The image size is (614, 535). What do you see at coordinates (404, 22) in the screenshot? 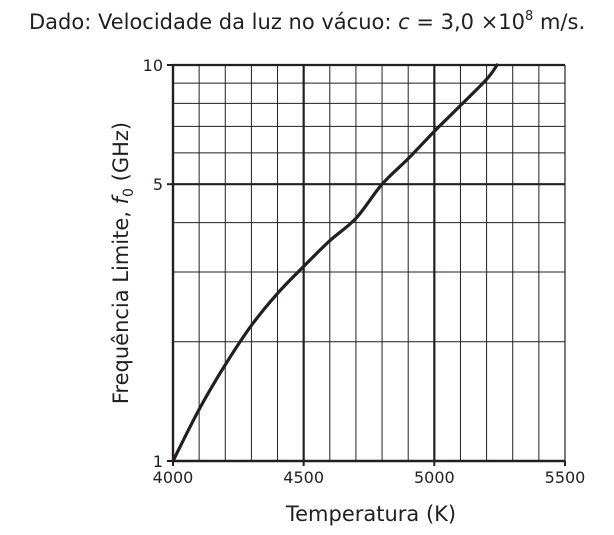
I see `speed-of-light-symbol: c` at bounding box center [404, 22].